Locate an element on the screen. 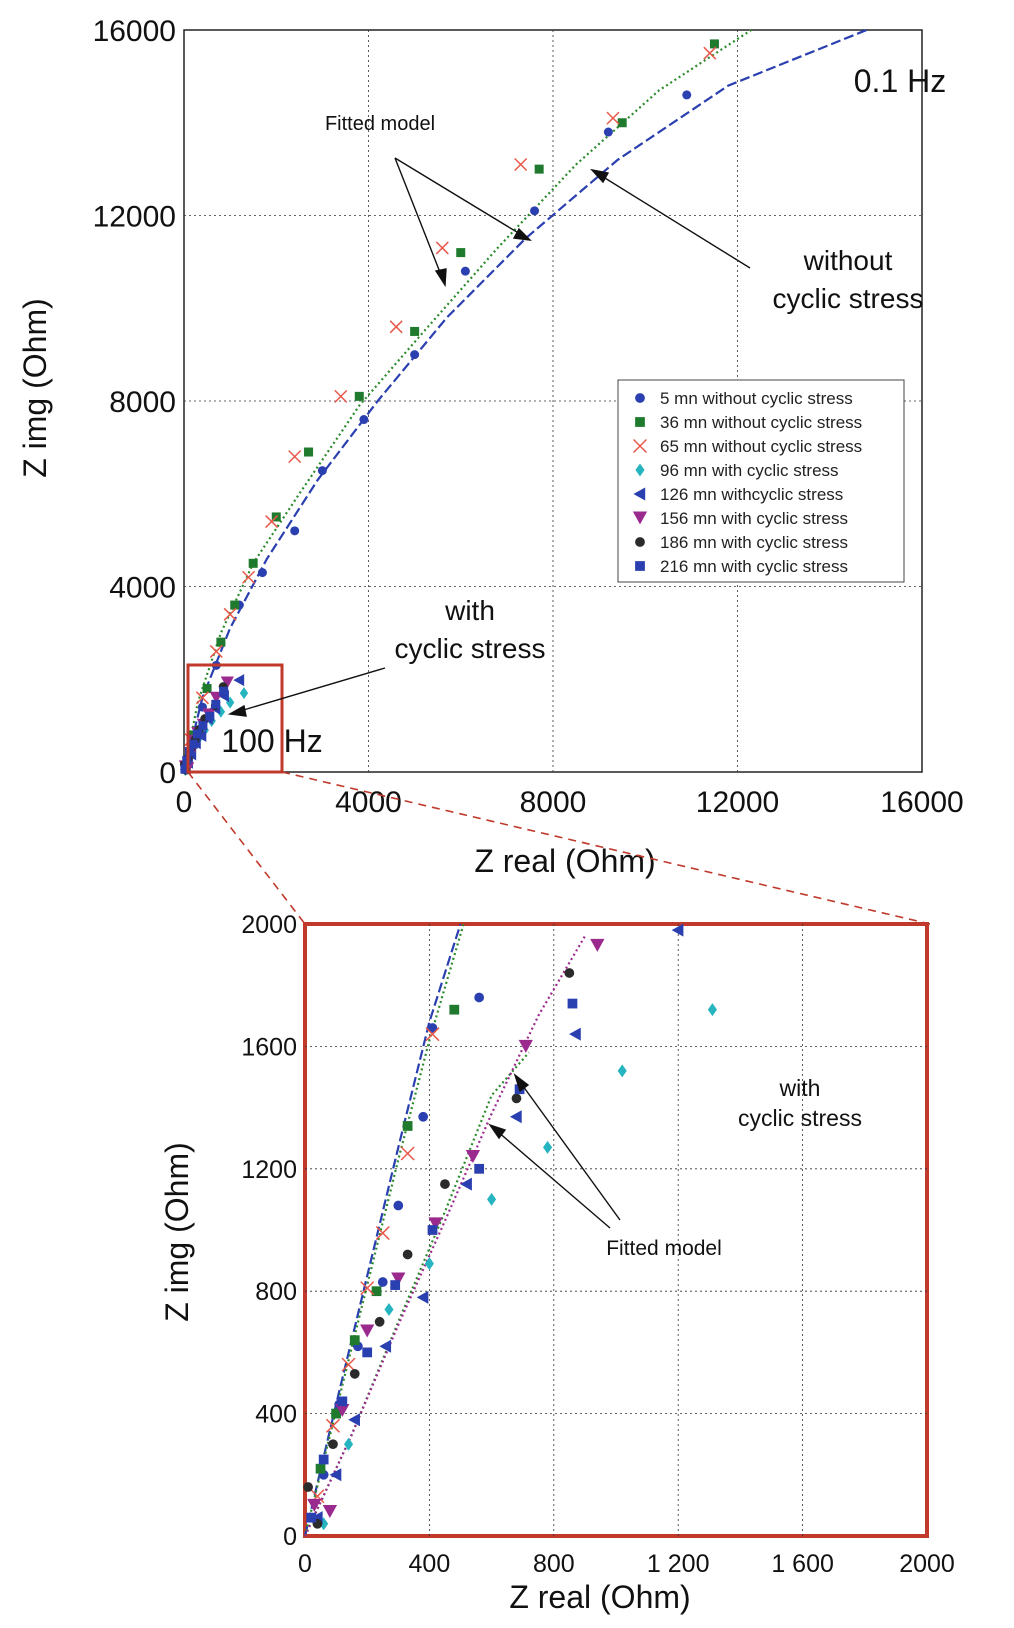 This screenshot has height=1628, width=1014. annotation-low-freq: 0.1 Hz is located at coordinates (900, 81).